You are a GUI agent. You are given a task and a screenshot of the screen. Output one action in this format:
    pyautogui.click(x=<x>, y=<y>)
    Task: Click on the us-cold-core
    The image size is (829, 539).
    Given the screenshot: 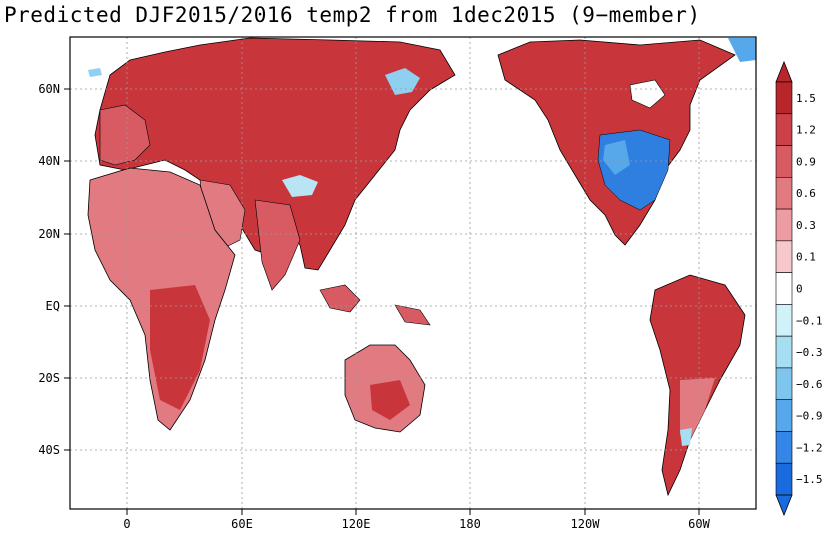 What is the action you would take?
    pyautogui.click(x=616, y=157)
    